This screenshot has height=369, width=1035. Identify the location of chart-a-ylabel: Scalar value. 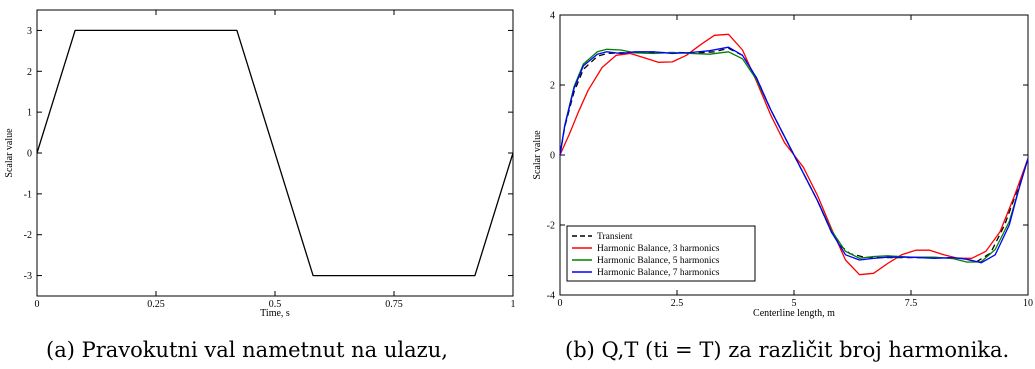
(9, 153).